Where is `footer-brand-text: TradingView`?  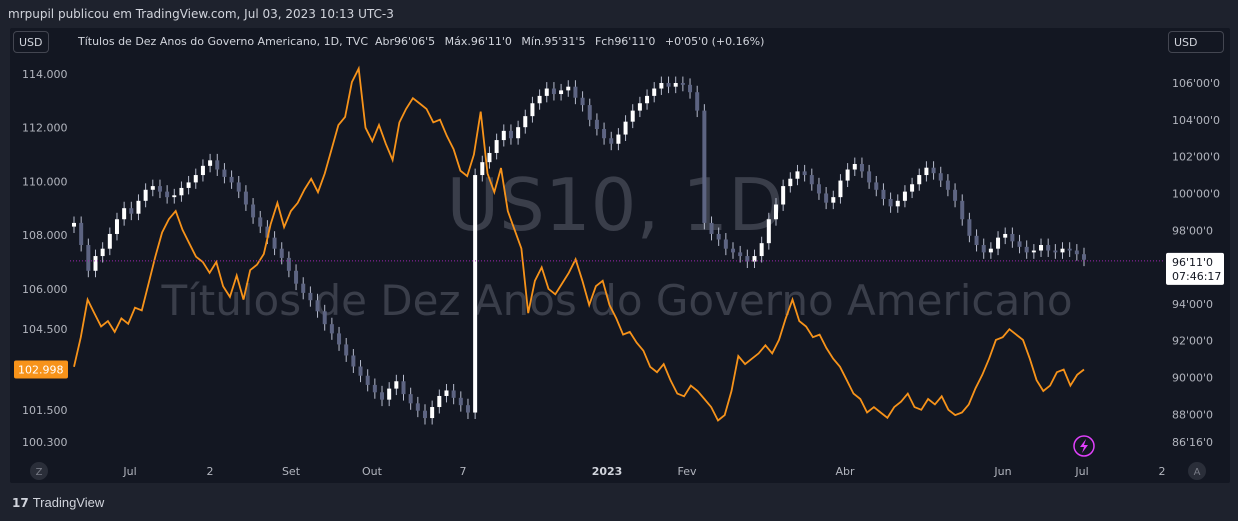 footer-brand-text: TradingView is located at coordinates (68, 502).